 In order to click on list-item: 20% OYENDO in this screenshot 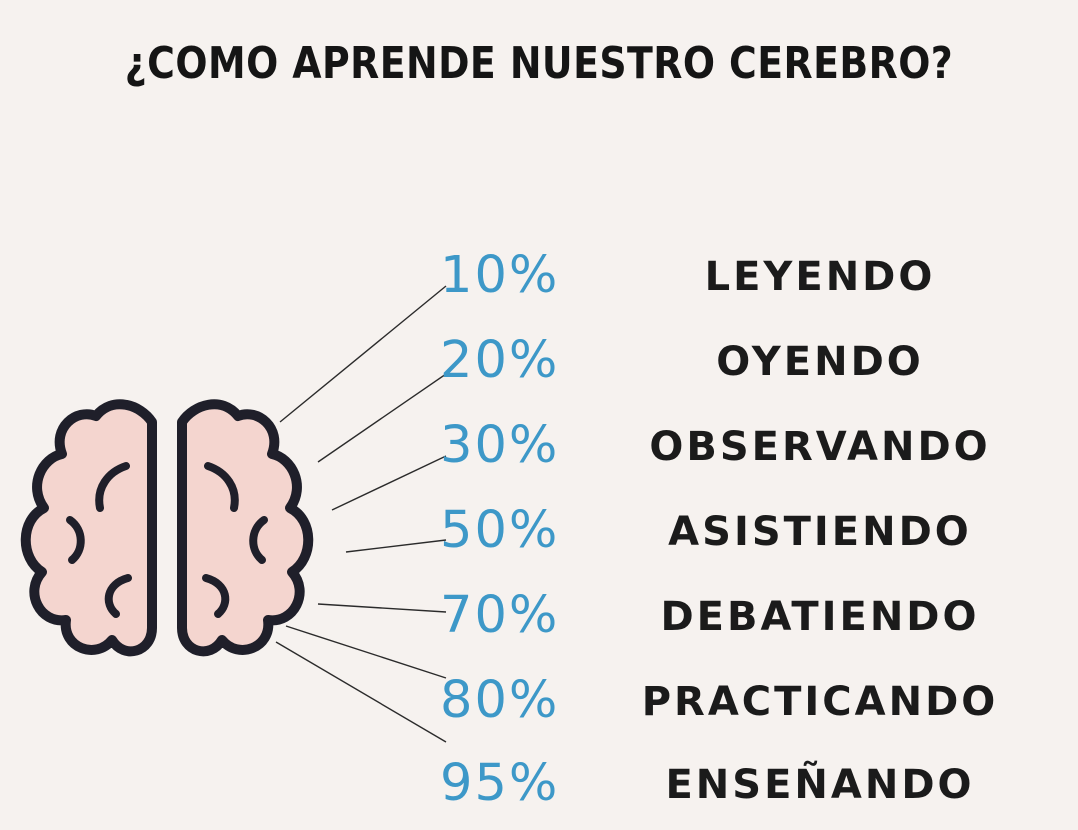, I will do `click(750, 365)`.